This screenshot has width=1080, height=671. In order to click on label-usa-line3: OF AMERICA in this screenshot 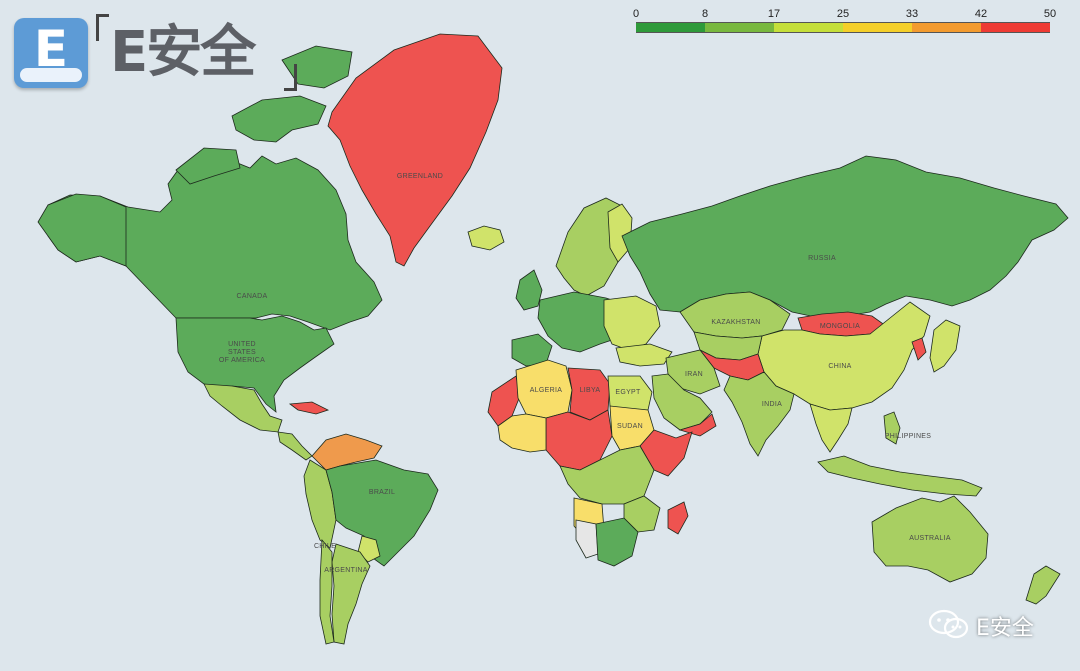, I will do `click(242, 360)`.